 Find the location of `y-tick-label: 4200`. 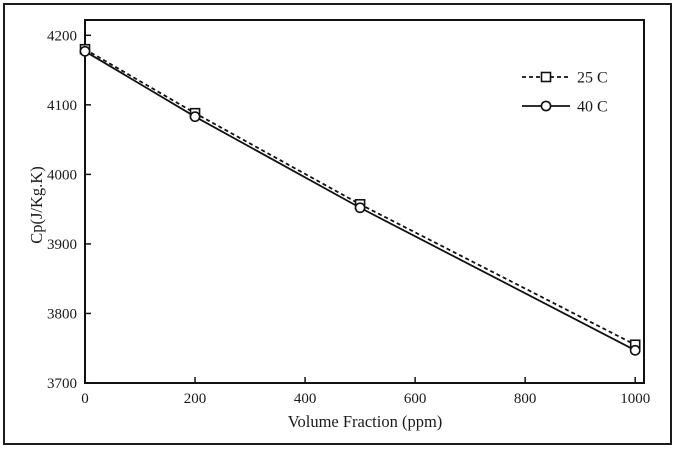

y-tick-label: 4200 is located at coordinates (62, 36).